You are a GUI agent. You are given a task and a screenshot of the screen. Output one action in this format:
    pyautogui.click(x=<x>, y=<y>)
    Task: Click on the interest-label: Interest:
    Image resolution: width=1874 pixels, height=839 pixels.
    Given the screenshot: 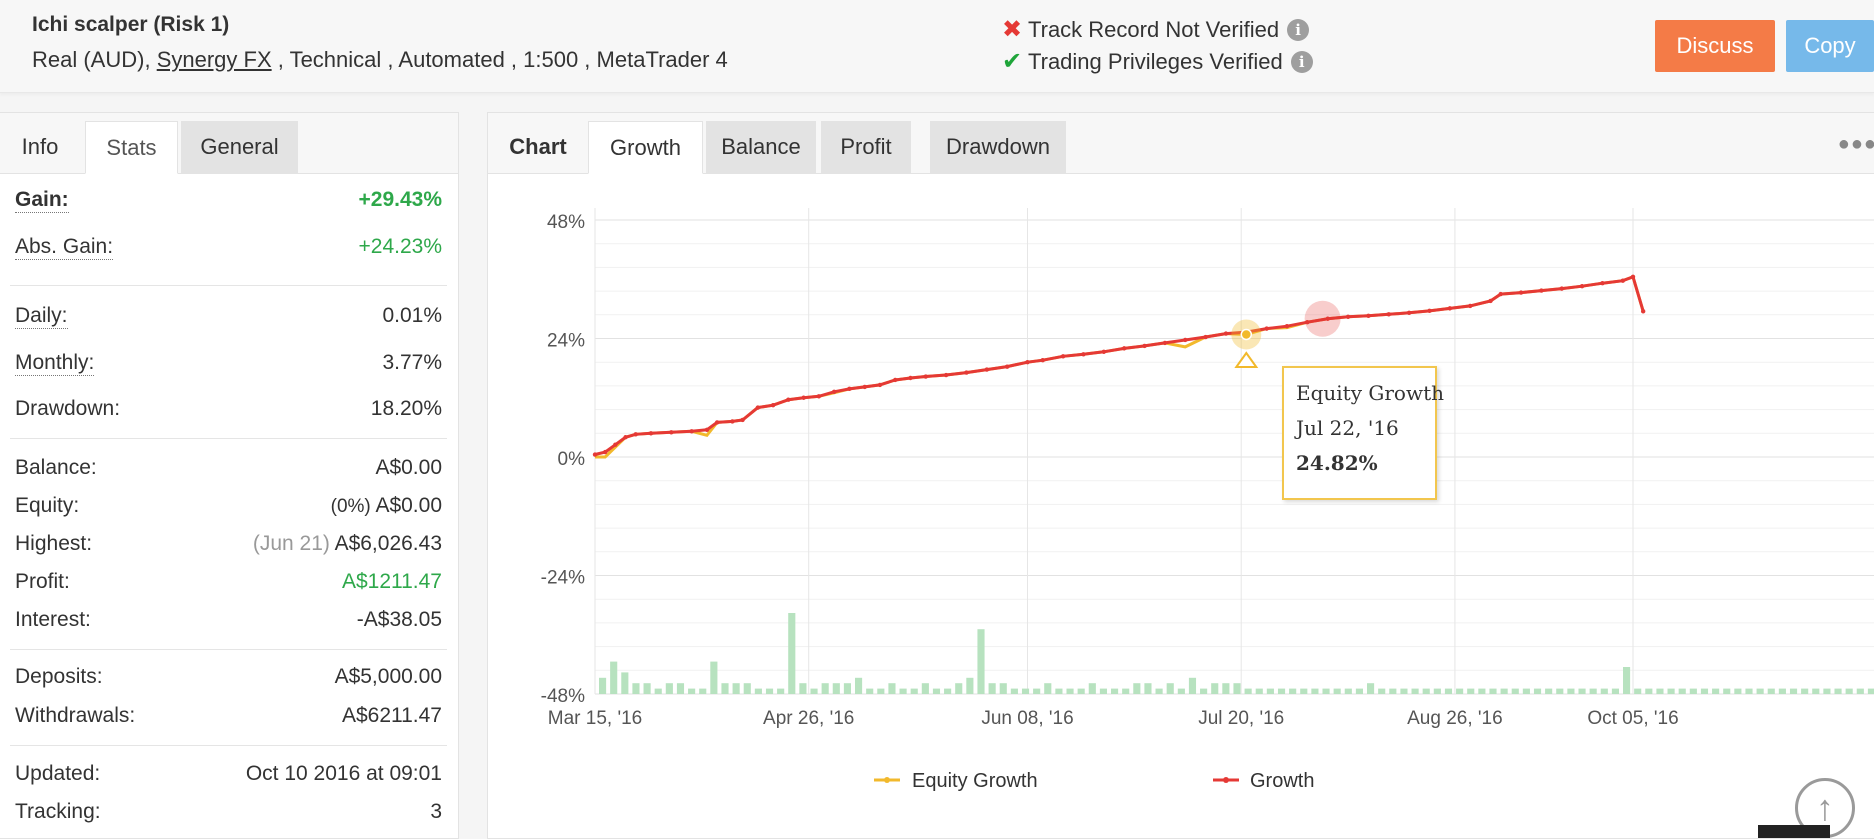 What is the action you would take?
    pyautogui.click(x=53, y=619)
    